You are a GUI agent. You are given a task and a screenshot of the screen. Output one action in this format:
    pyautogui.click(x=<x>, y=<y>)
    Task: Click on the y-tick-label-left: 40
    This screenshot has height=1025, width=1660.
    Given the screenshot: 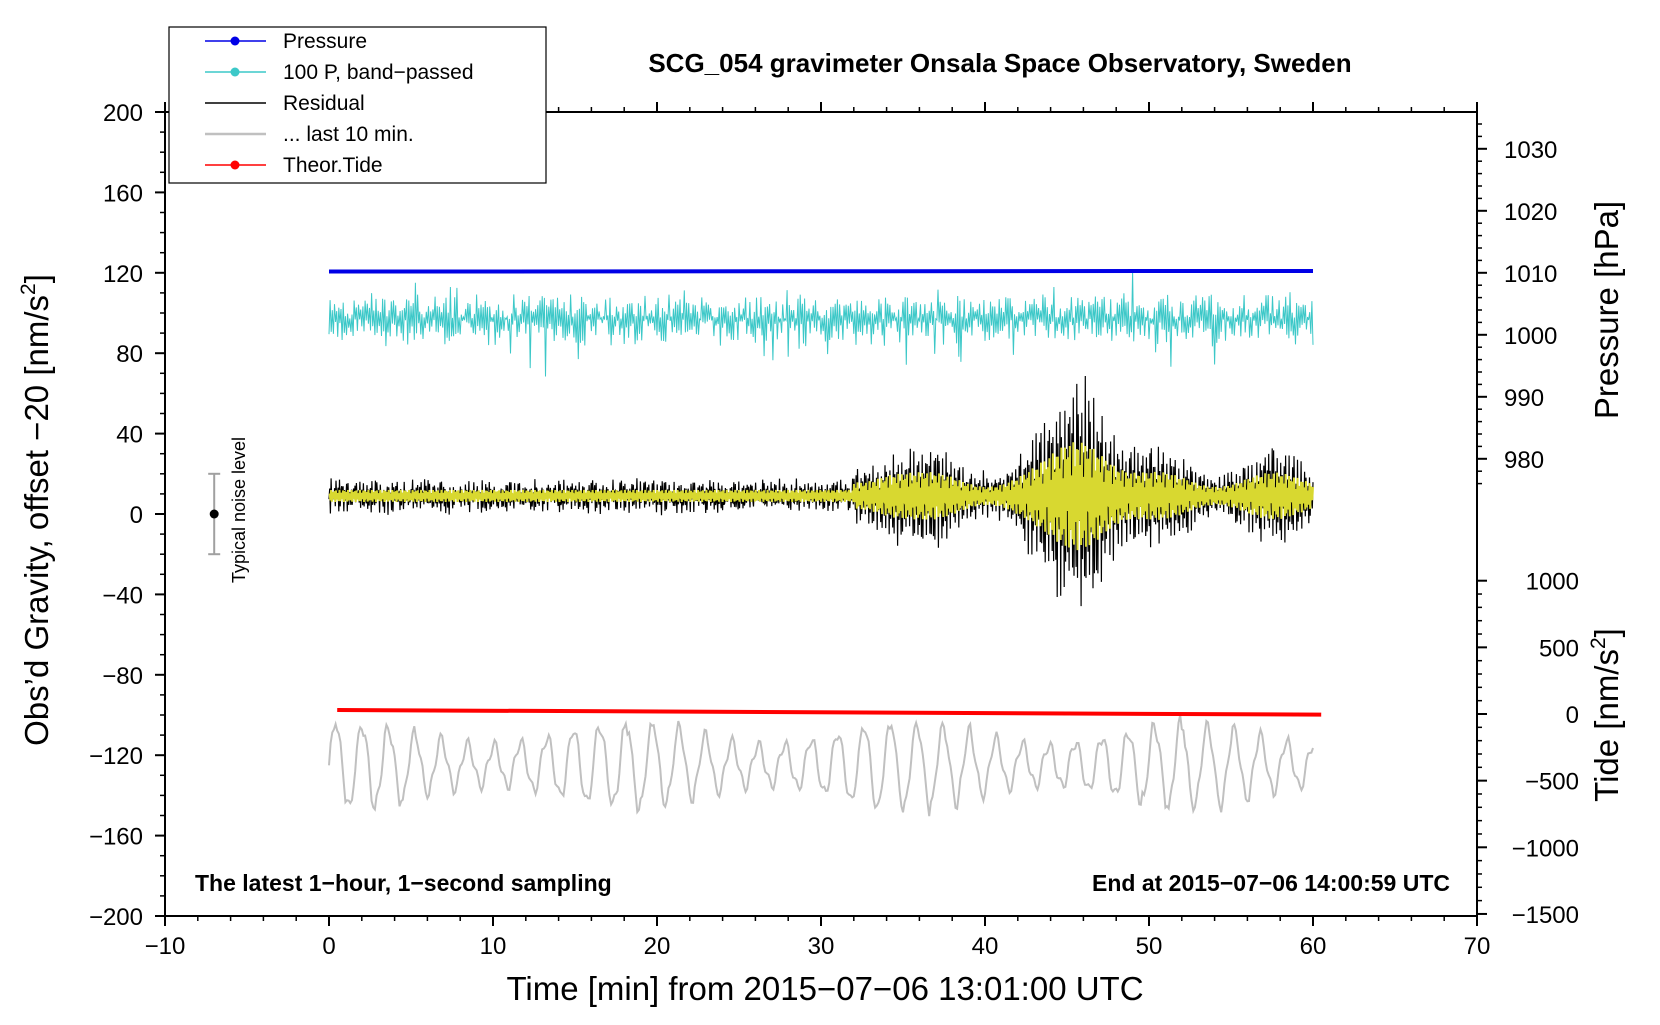 What is the action you would take?
    pyautogui.click(x=129, y=435)
    